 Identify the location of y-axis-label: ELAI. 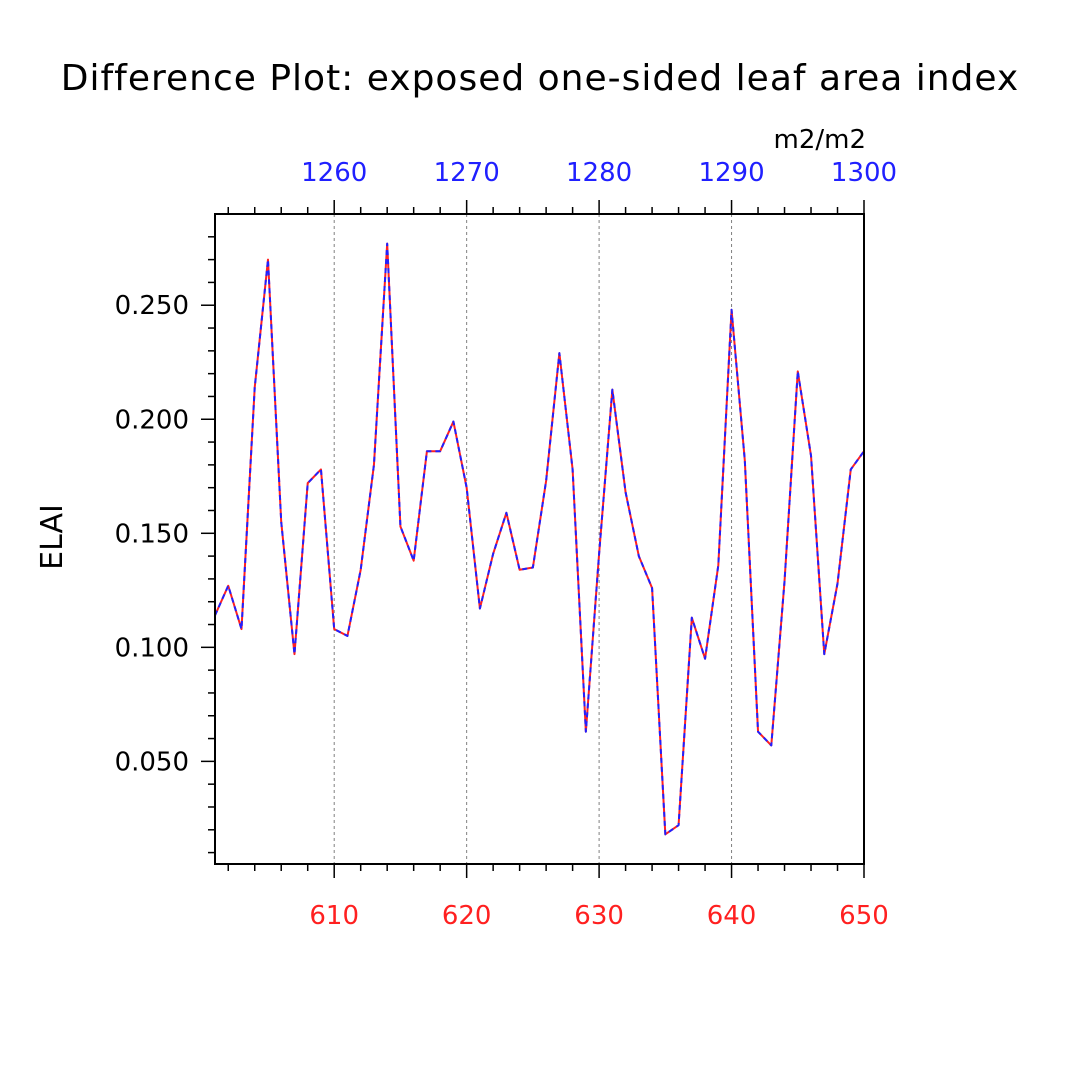
(52, 537).